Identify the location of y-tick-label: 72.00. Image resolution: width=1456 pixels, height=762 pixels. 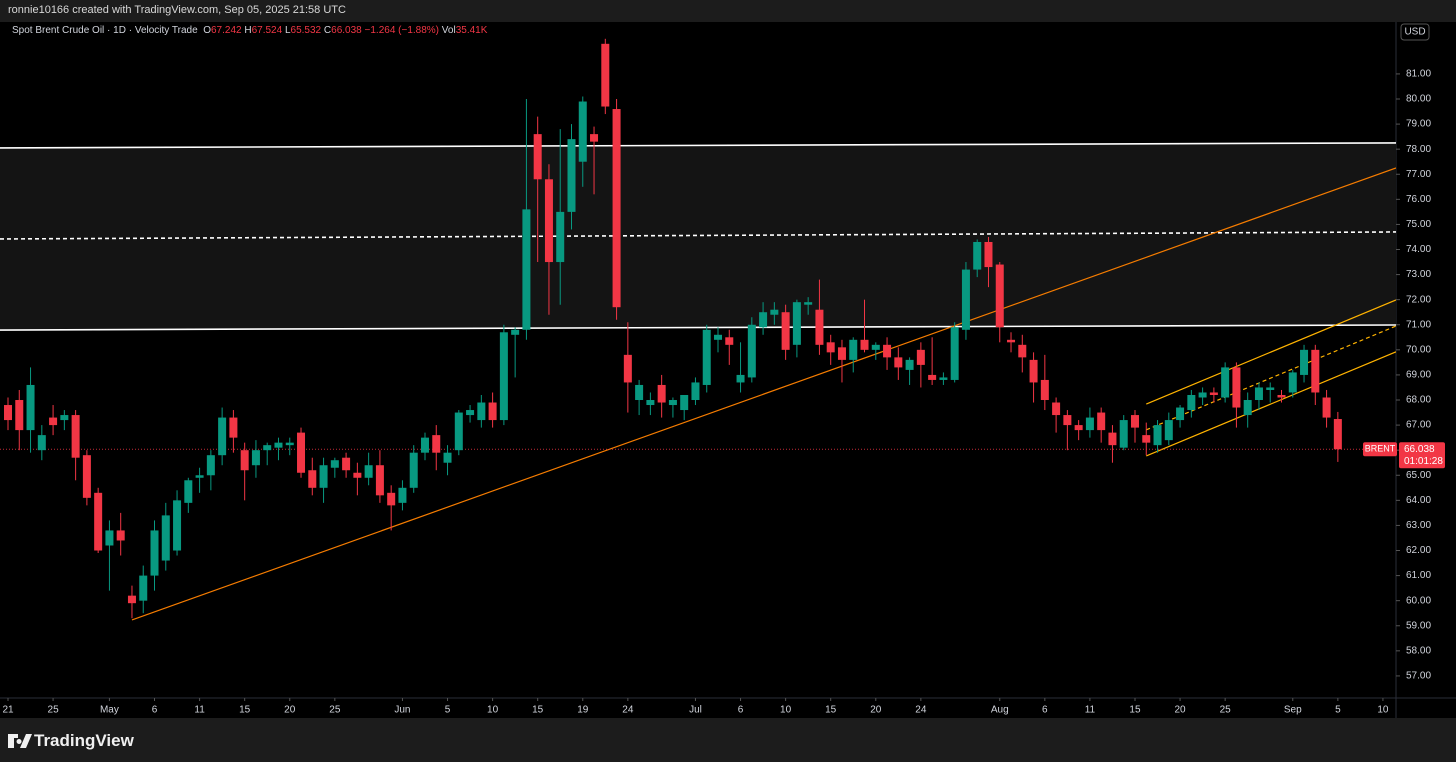
(1418, 299).